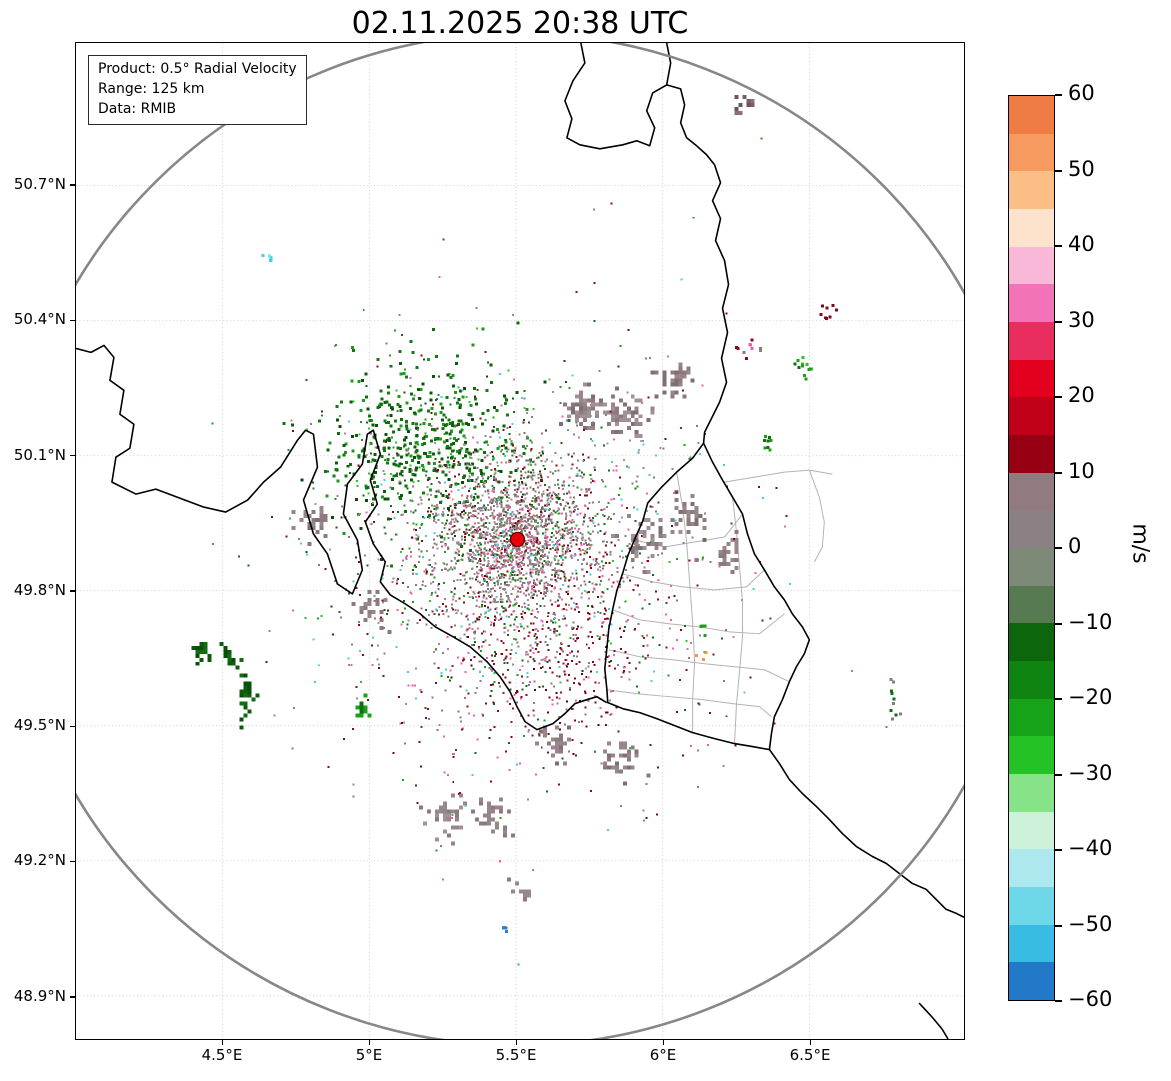  What do you see at coordinates (39, 319) in the screenshot?
I see `y-tick-label: 50.4°N` at bounding box center [39, 319].